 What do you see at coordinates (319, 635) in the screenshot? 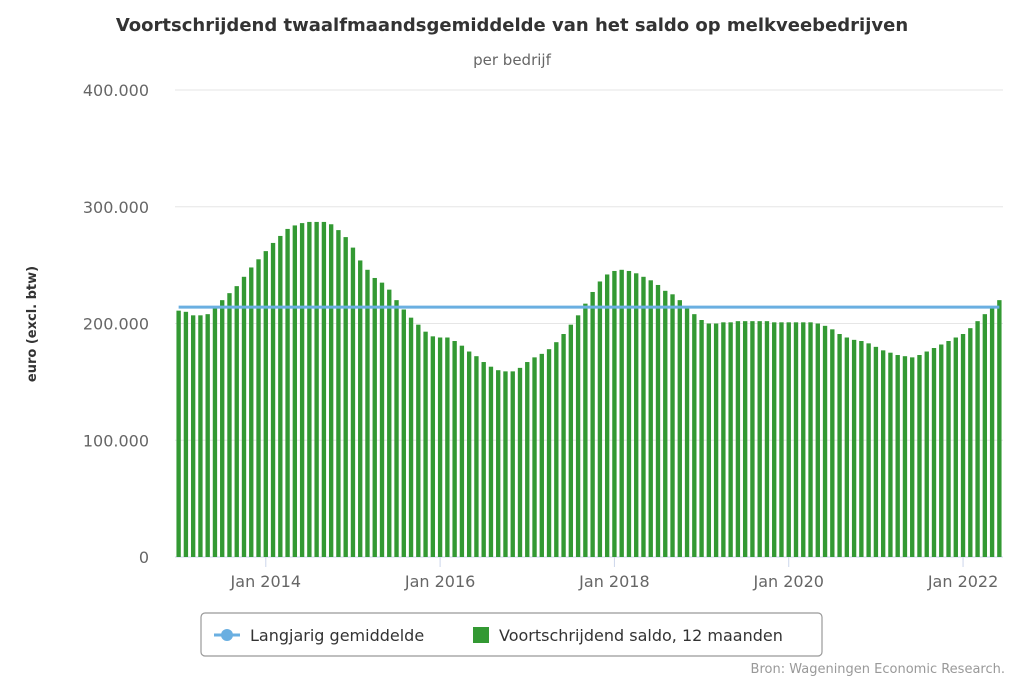
I see `legend-item-average: Langjarig gemiddelde` at bounding box center [319, 635].